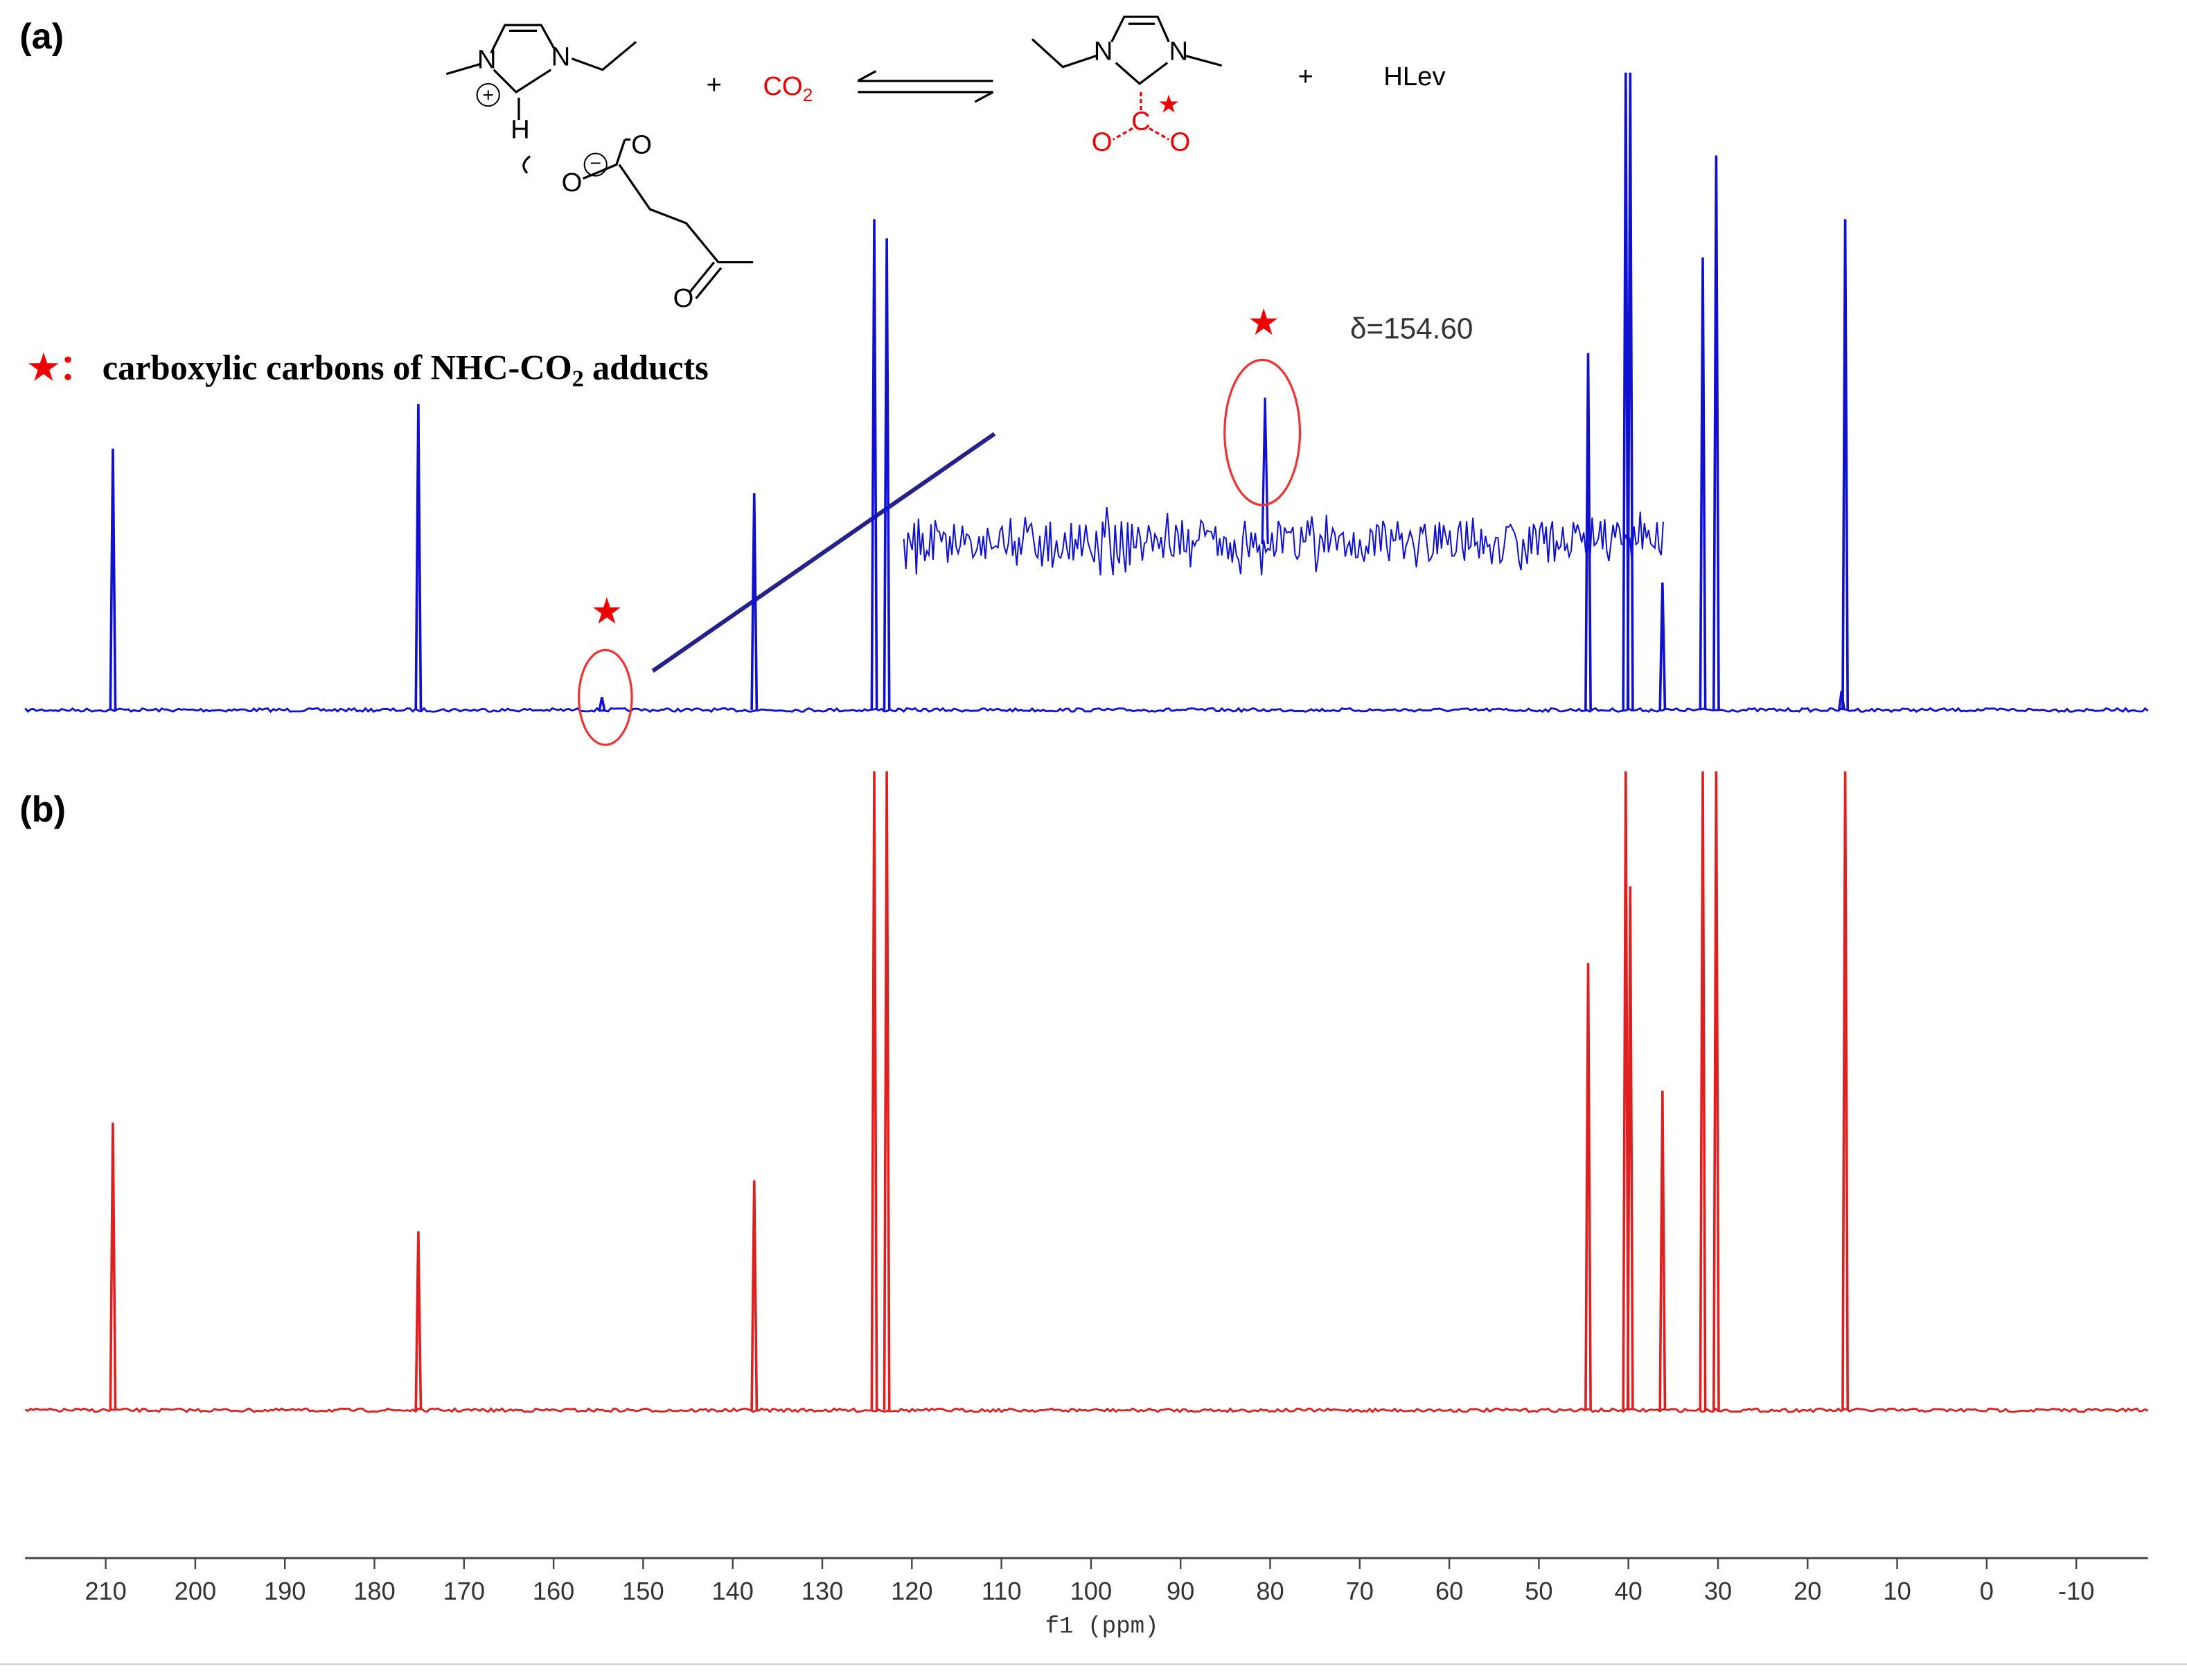 This screenshot has width=2187, height=1680. I want to click on panel-label: (a), so click(41, 37).